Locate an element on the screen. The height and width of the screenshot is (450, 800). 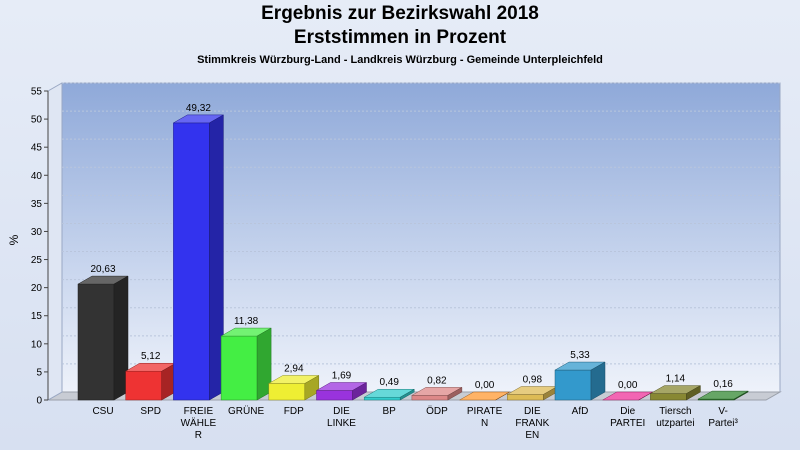
chart-subtitle: Erststimmen in Prozent is located at coordinates (400, 37).